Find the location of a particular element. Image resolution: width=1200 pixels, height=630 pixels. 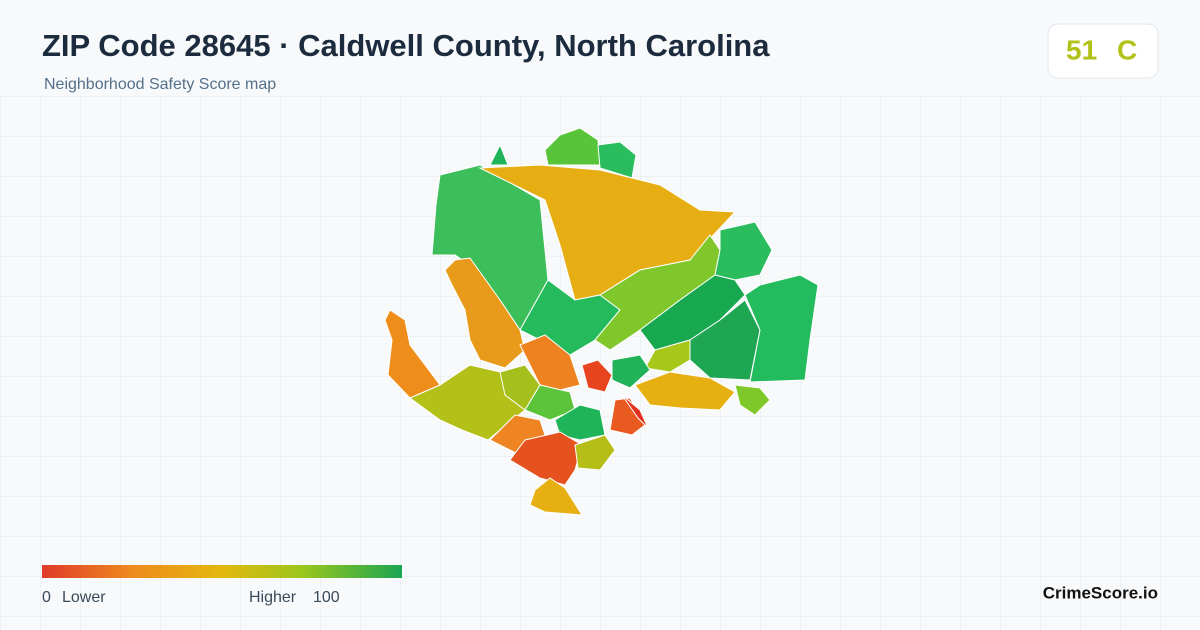

score-value: 51 is located at coordinates (1081, 49).